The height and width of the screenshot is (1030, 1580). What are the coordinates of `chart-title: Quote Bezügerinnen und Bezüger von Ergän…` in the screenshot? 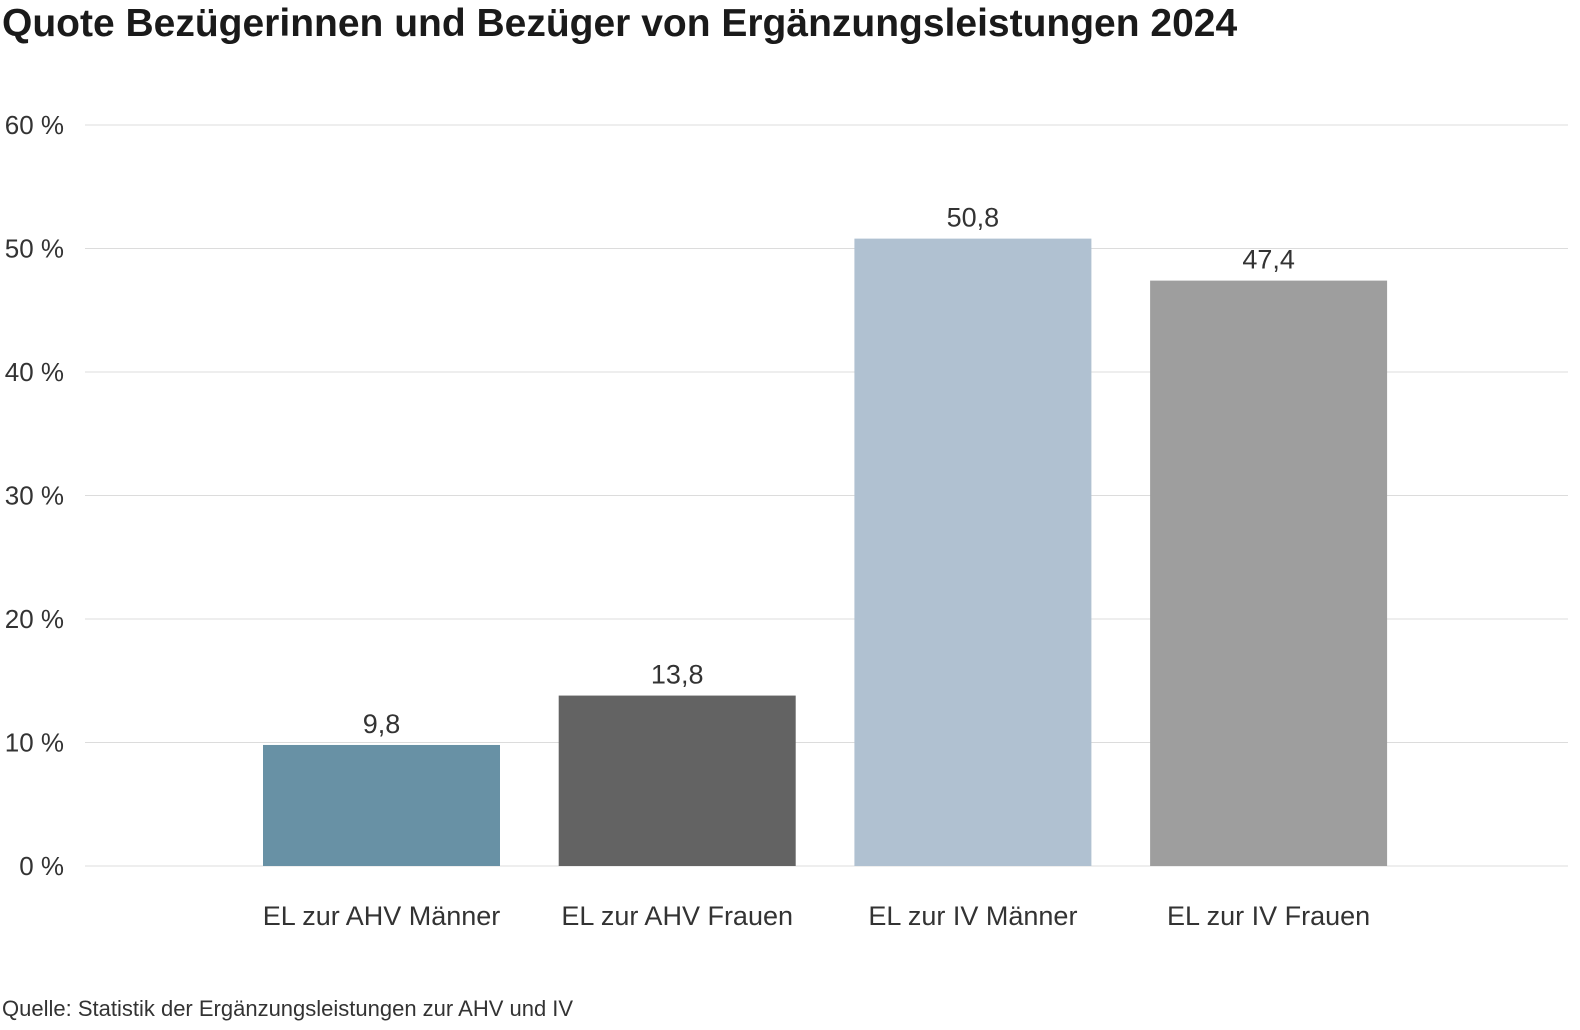 It's located at (619, 23).